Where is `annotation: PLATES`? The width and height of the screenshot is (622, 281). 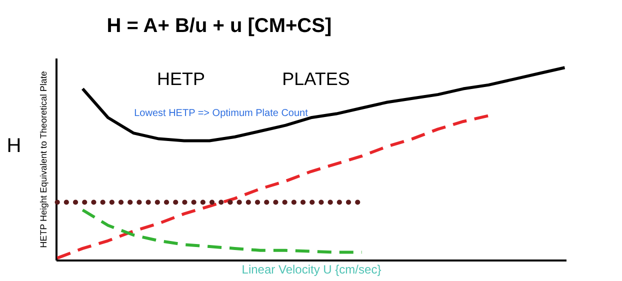 annotation: PLATES is located at coordinates (316, 79).